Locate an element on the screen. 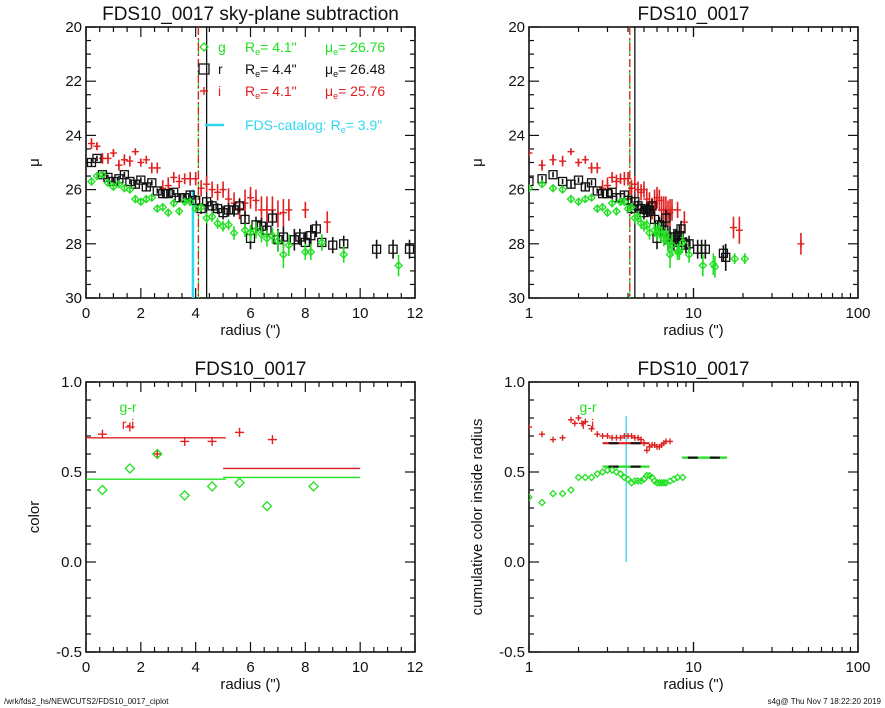  series-g-r is located at coordinates (208, 480).